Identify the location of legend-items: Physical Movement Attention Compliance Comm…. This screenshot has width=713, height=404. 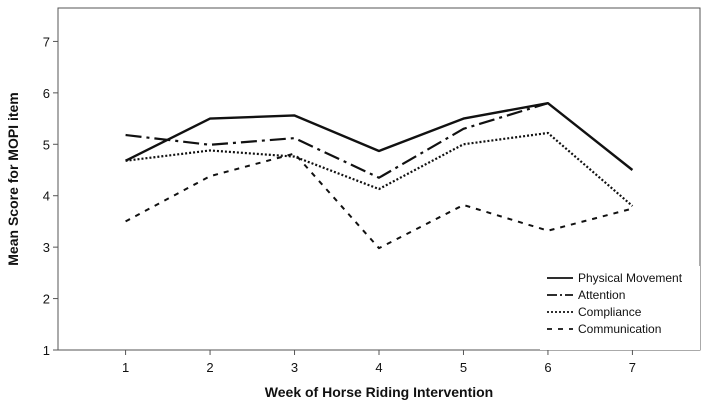
(615, 303).